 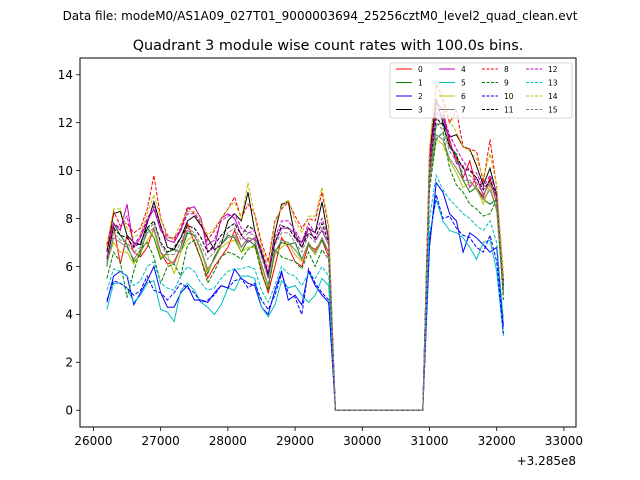 What do you see at coordinates (546, 461) in the screenshot?
I see `x-offset-label: +3.285e8` at bounding box center [546, 461].